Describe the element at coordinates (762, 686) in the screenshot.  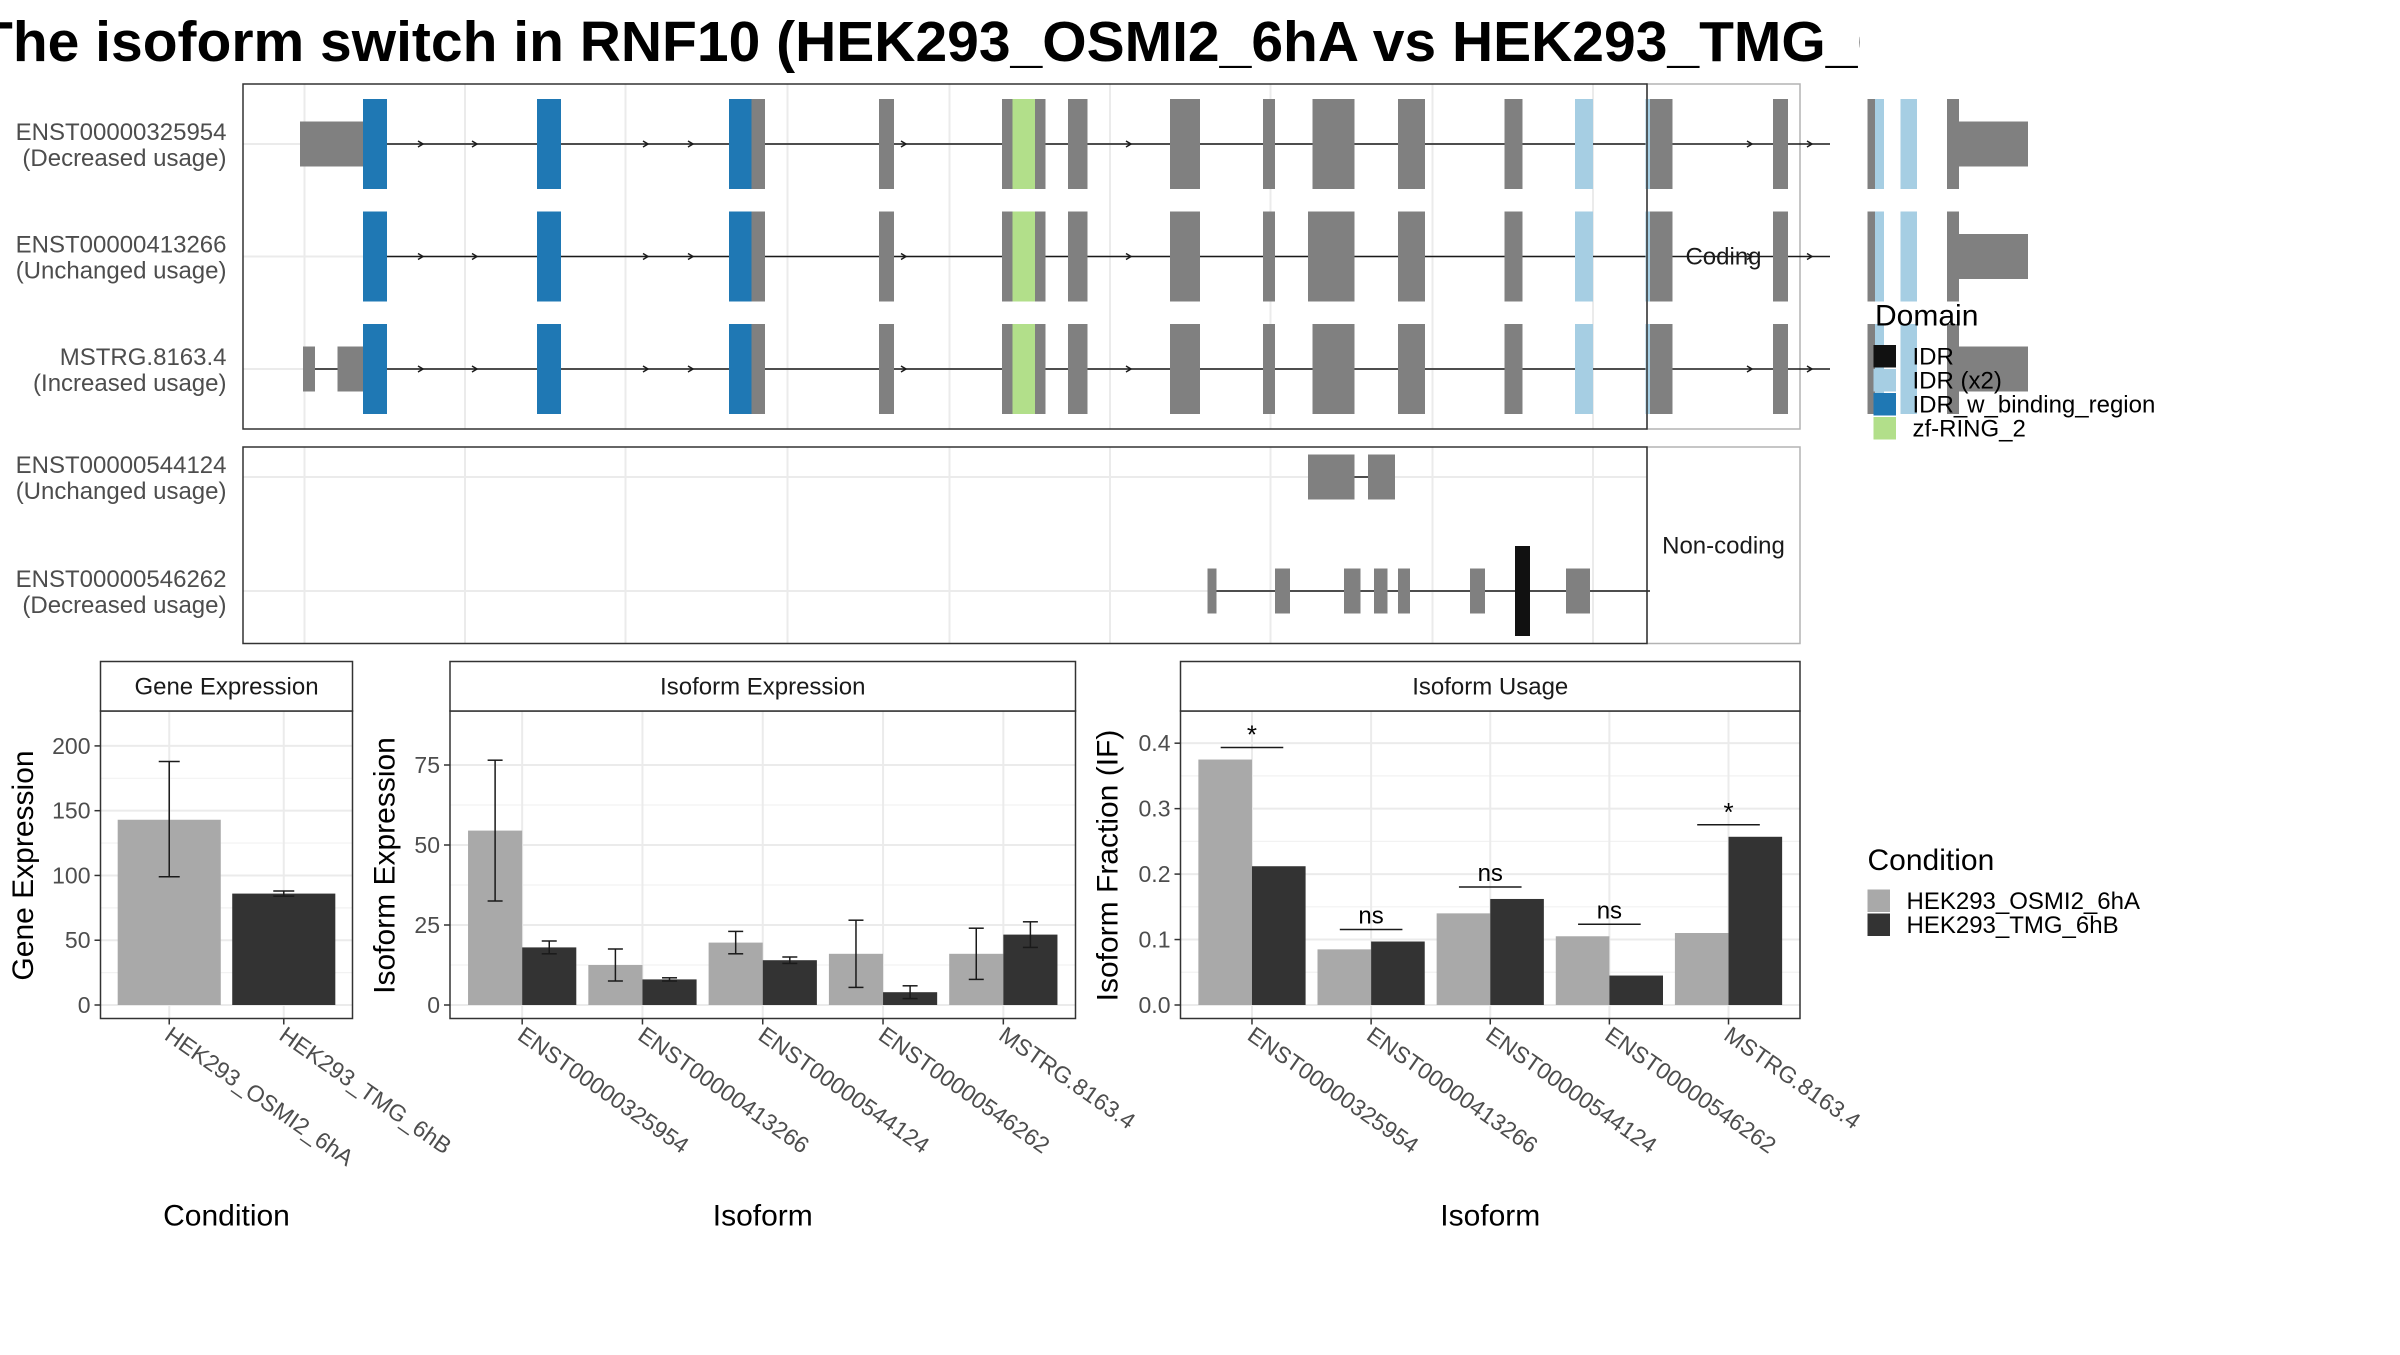
I see `chart-title: Isoform Expression` at that location.